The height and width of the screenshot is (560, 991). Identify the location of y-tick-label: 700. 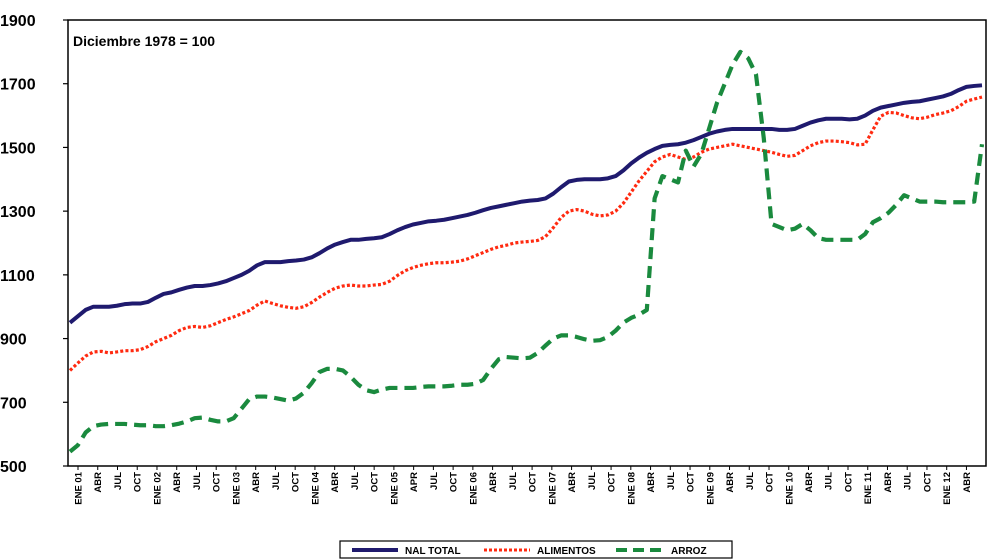
(13, 403).